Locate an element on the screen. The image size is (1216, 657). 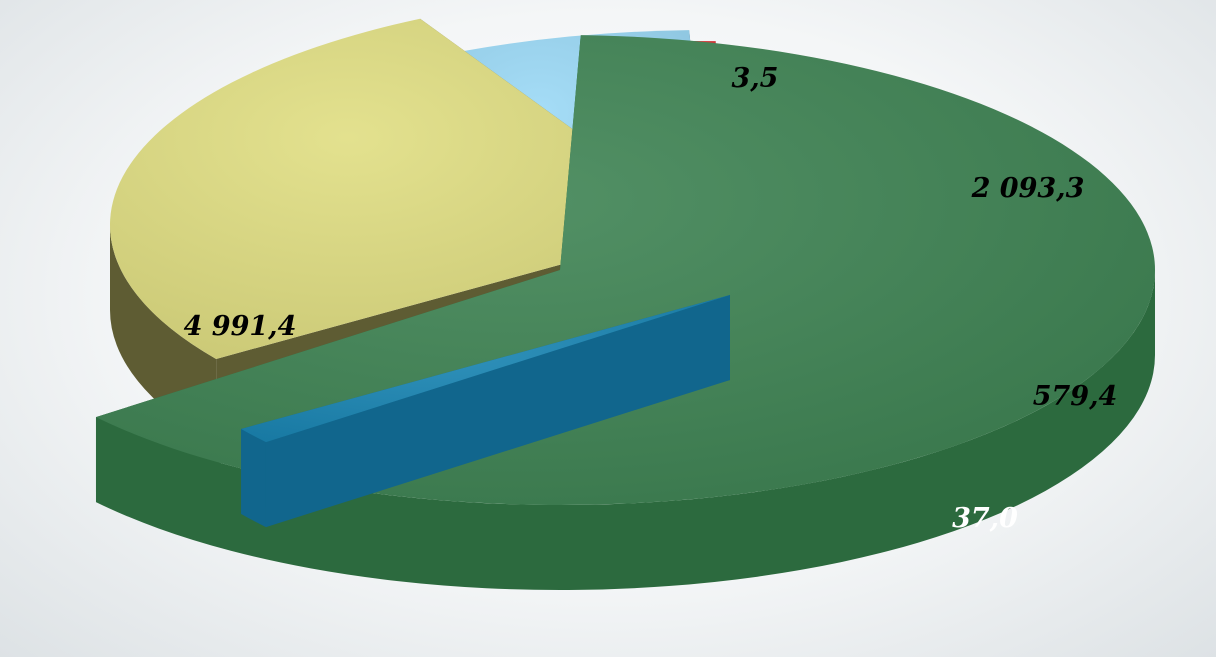
pie-slice-label-1: 3,5 is located at coordinates (755, 78).